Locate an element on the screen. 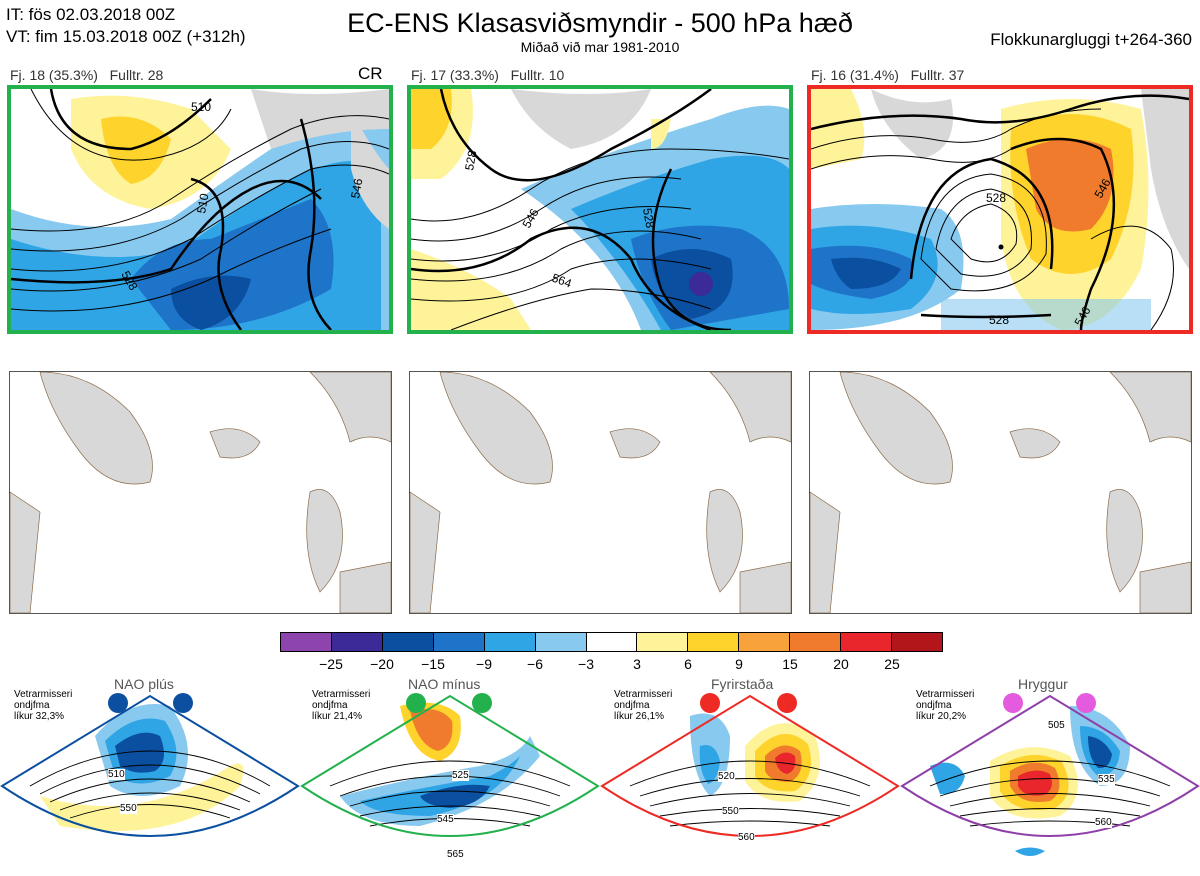 This screenshot has height=876, width=1200. colorbar-tick-label: −9 is located at coordinates (484, 664).